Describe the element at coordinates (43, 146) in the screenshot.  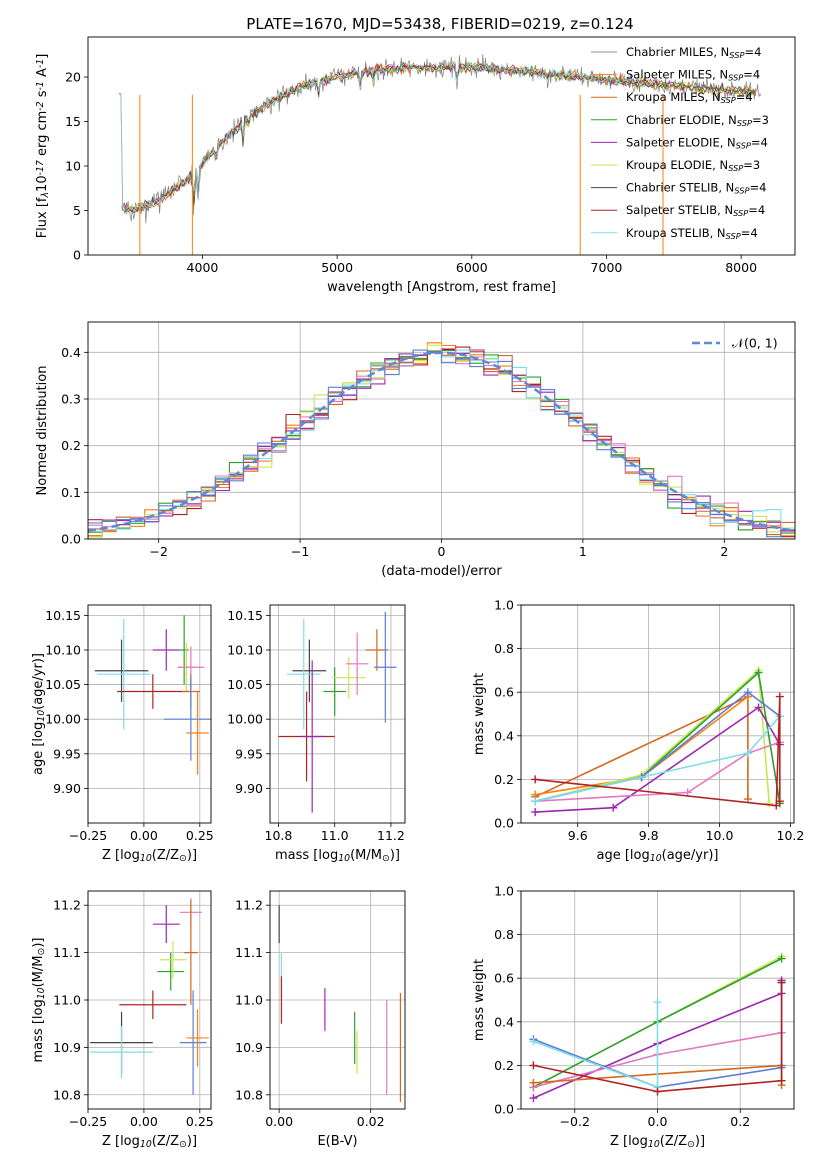
I see `y-axis-label: Flux [fλ10-17 erg cm-2 s-1 A-1]` at that location.